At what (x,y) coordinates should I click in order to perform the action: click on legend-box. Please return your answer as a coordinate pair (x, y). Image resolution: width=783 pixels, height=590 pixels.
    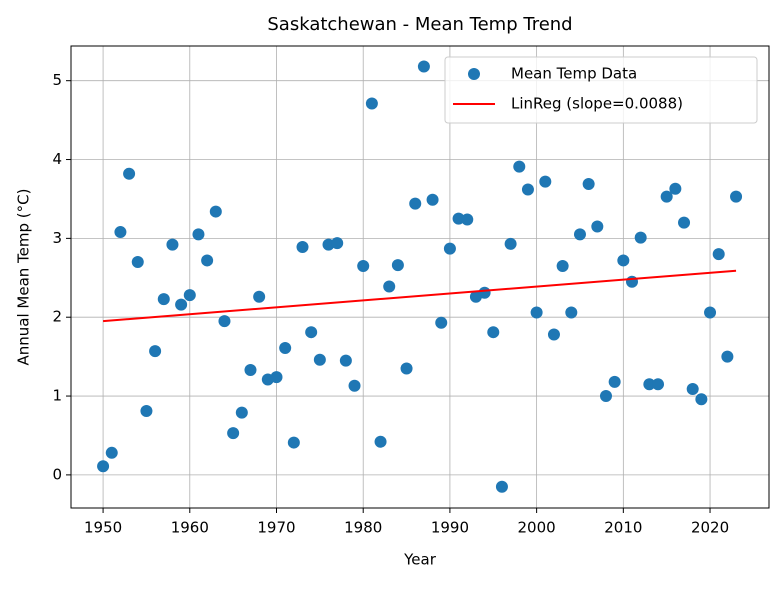
    Looking at the image, I should click on (601, 90).